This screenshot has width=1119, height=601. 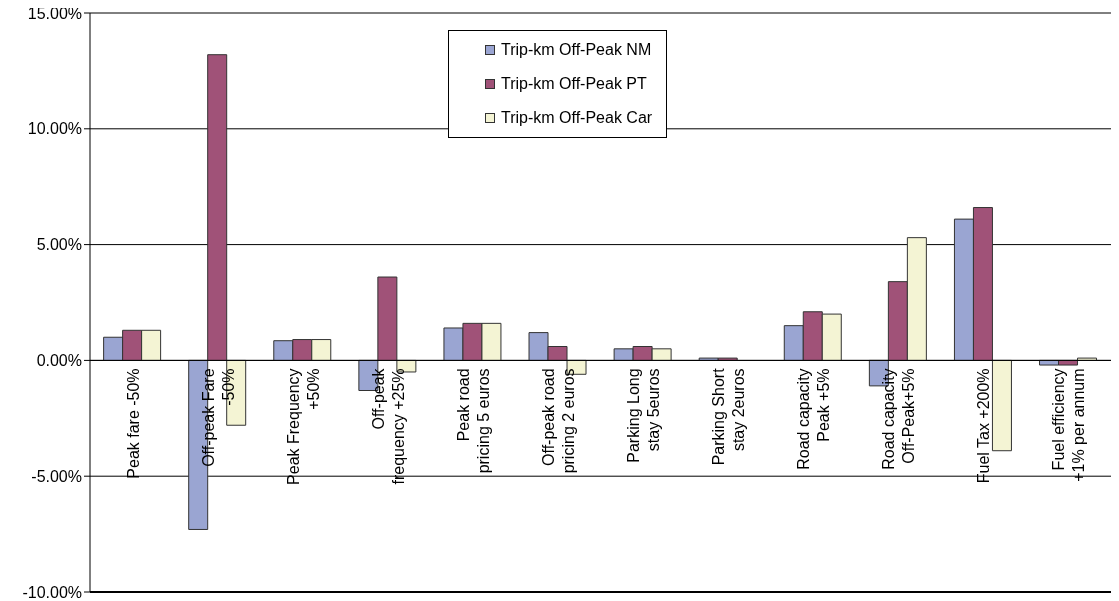 I want to click on y-tick-label: 15.00%, so click(x=54, y=13).